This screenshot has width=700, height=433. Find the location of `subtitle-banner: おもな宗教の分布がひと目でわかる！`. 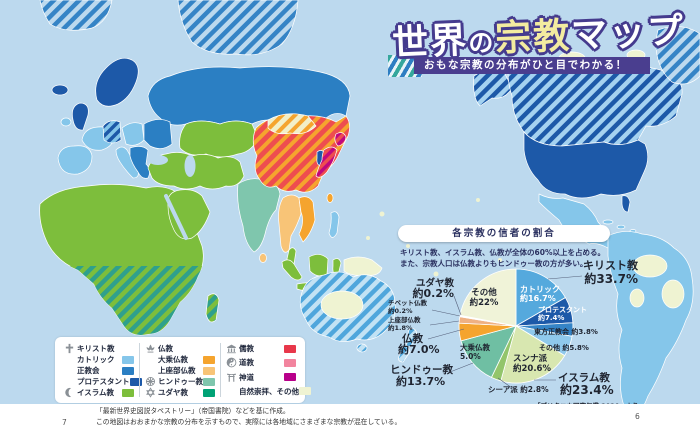

subtitle-banner: おもな宗教の分布がひと目でわかる！ is located at coordinates (532, 65).